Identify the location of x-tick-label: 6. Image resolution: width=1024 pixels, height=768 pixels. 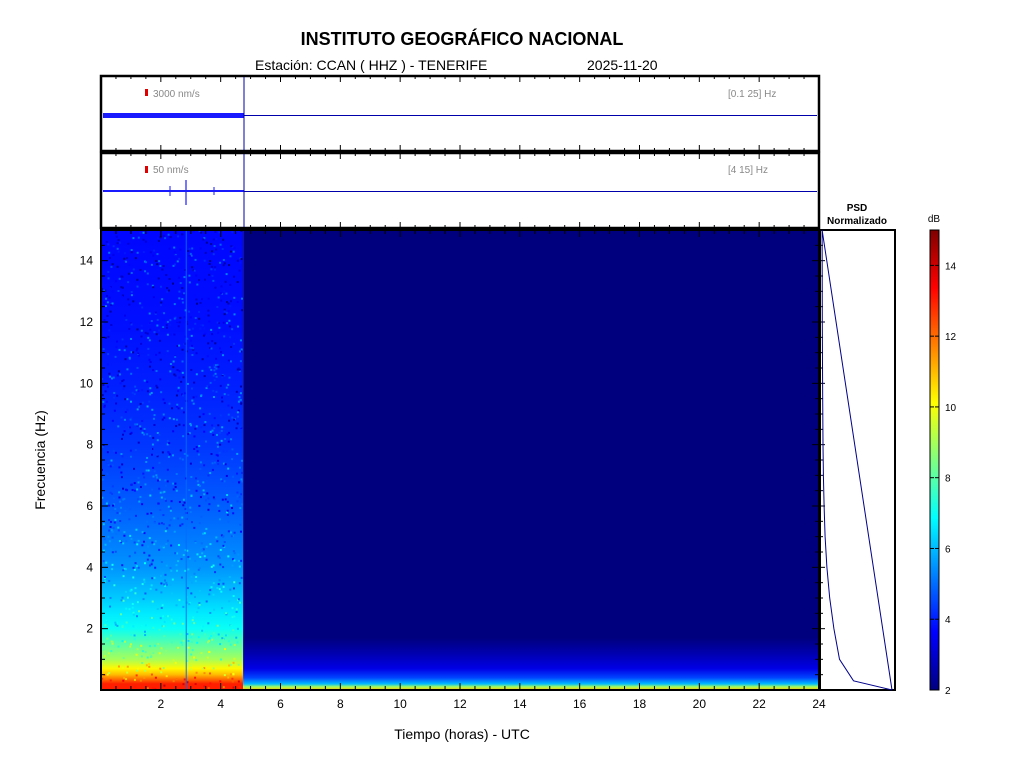
(280, 704).